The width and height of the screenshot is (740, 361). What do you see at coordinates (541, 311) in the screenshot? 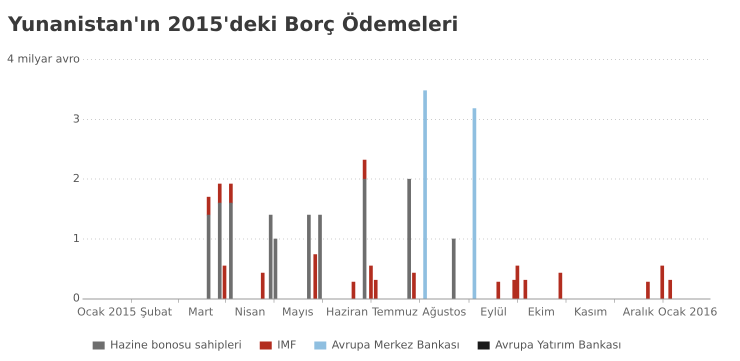
I see `x-tick-label: Ekim` at bounding box center [541, 311].